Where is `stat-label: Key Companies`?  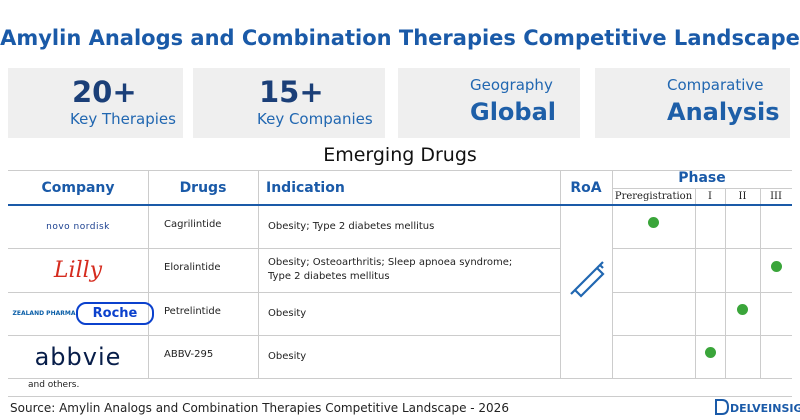 stat-label: Key Companies is located at coordinates (315, 119).